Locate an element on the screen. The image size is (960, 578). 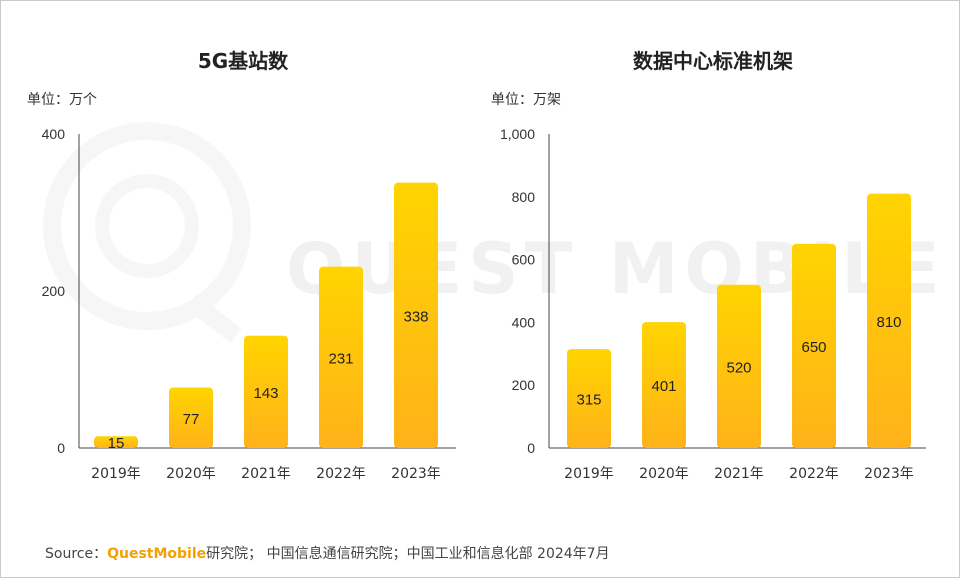
source-brand: QuestMobile is located at coordinates (157, 554).